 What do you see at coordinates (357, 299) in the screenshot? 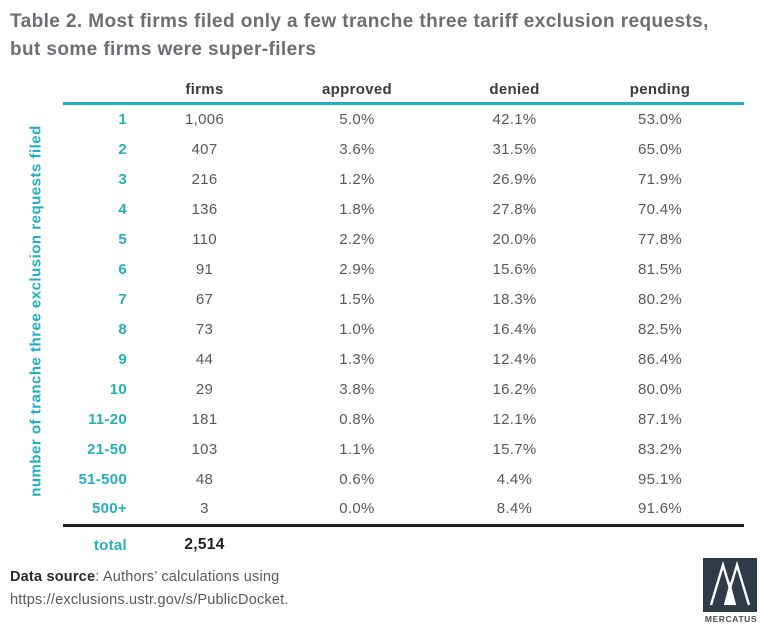
I see `table-cell: 1.5%` at bounding box center [357, 299].